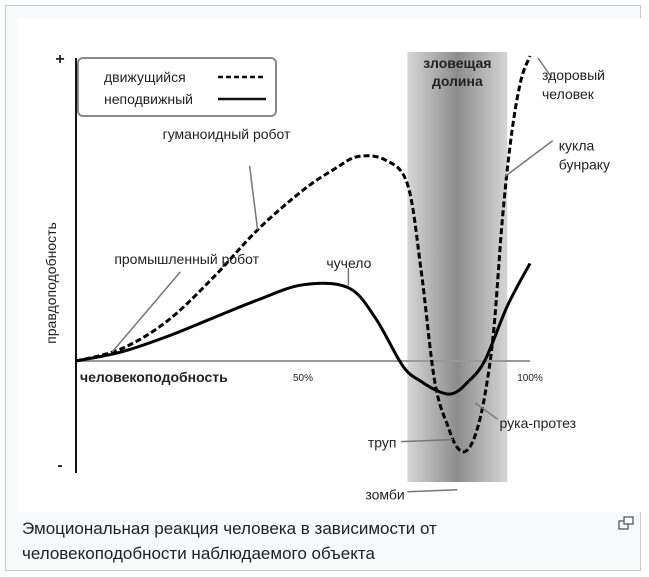 The width and height of the screenshot is (649, 577). I want to click on annotation-label: кукла, so click(577, 146).